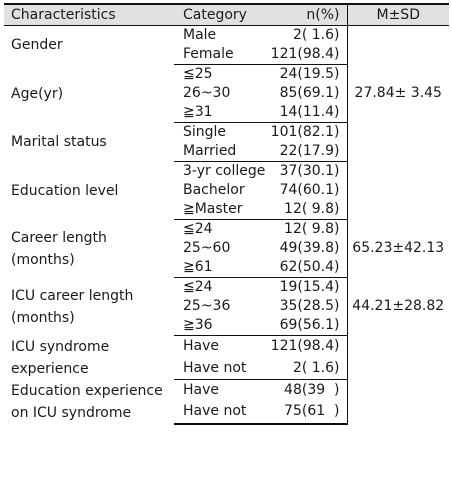 The image size is (452, 482). Describe the element at coordinates (220, 152) in the screenshot. I see `category-cell: Married` at that location.